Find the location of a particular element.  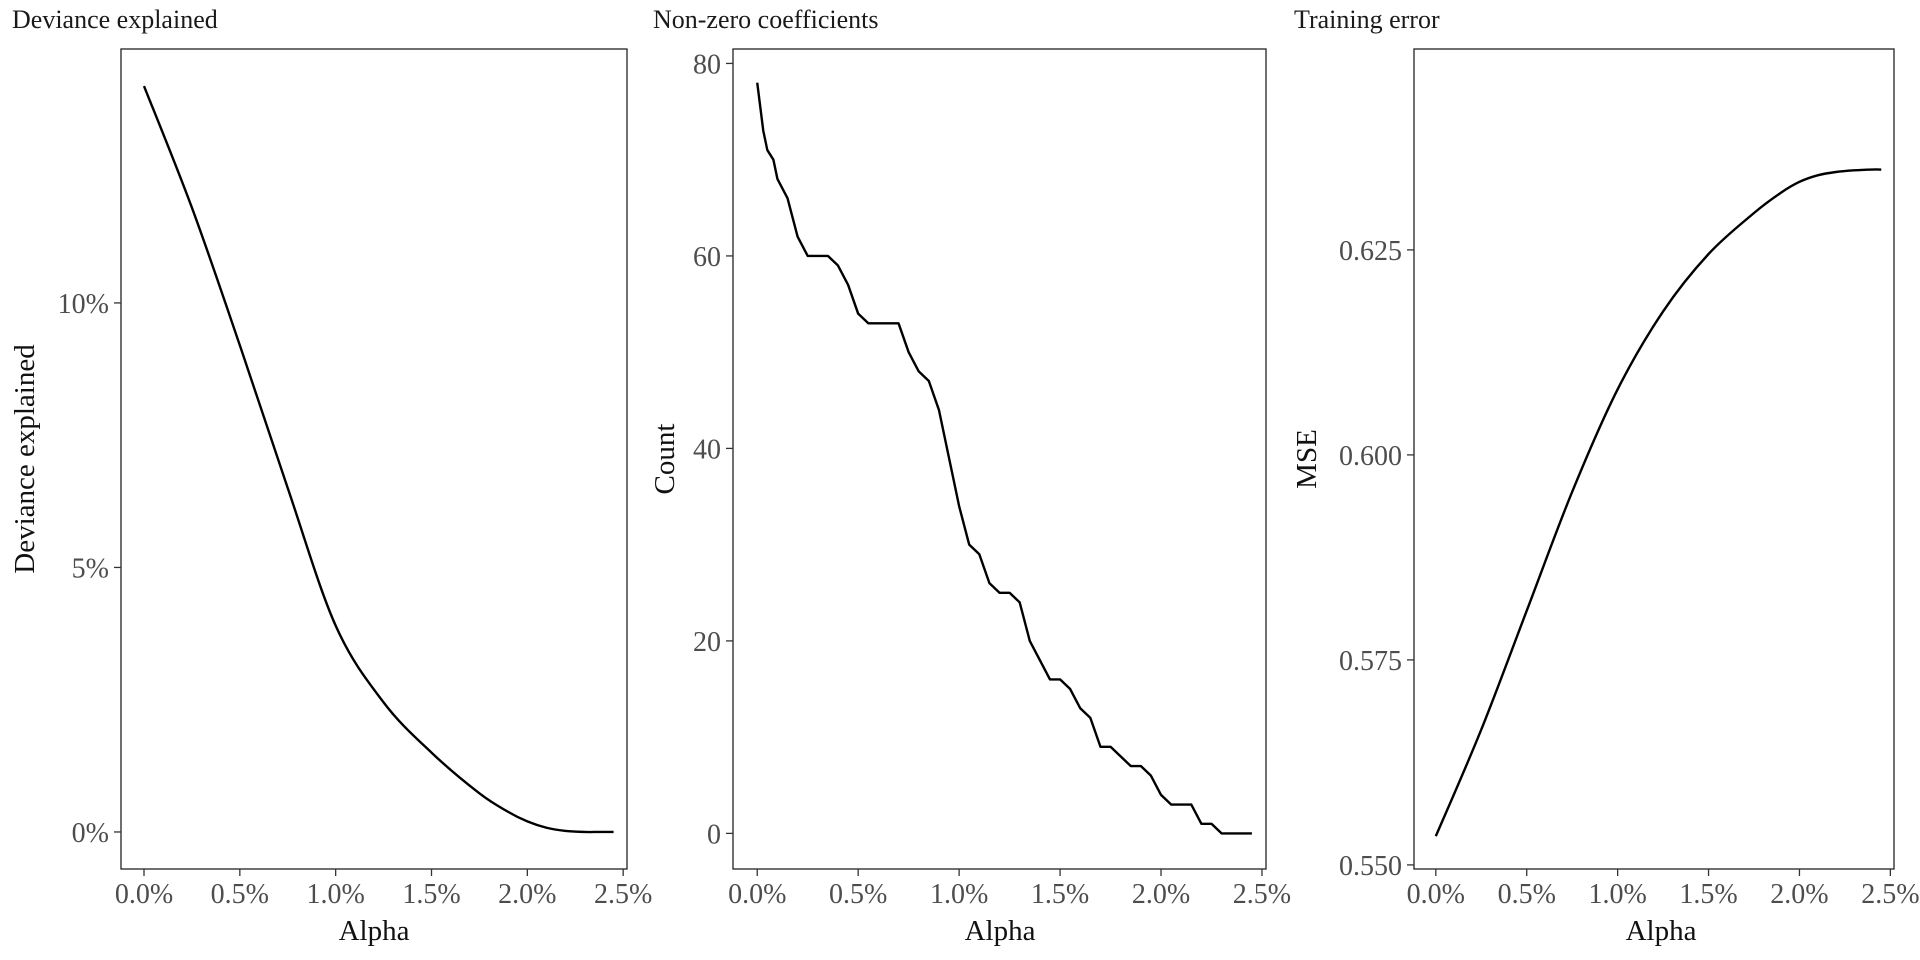

y-axis: 0 20 40 60 80 is located at coordinates (713, 449).